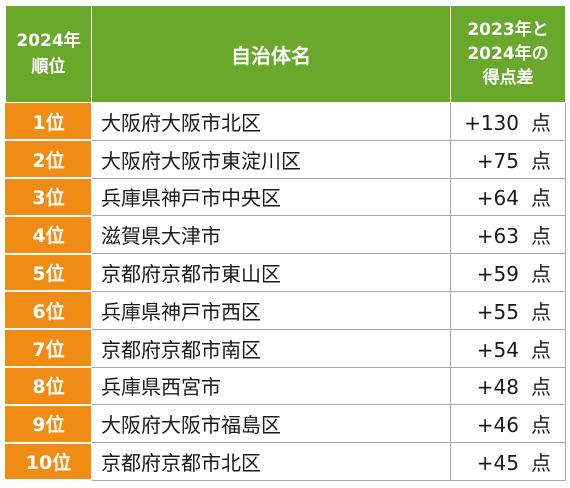 The width and height of the screenshot is (570, 488). What do you see at coordinates (48, 424) in the screenshot?
I see `rank-cell: 9位` at bounding box center [48, 424].